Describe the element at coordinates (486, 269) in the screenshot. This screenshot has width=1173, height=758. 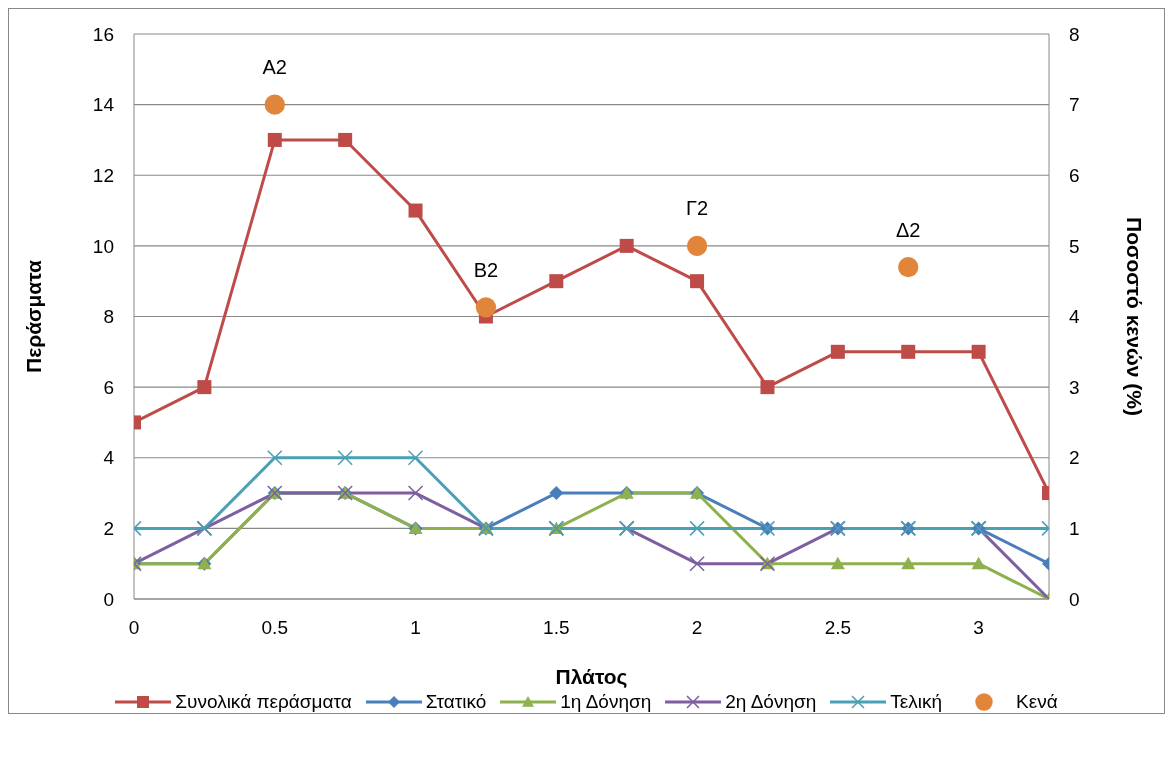
I see `data-label: Β2` at that location.